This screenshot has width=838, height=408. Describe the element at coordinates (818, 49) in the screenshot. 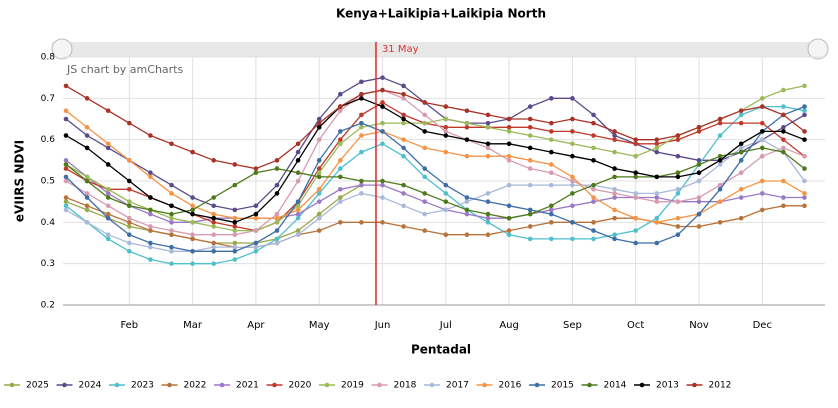

I see `scroll-handle-right` at that location.